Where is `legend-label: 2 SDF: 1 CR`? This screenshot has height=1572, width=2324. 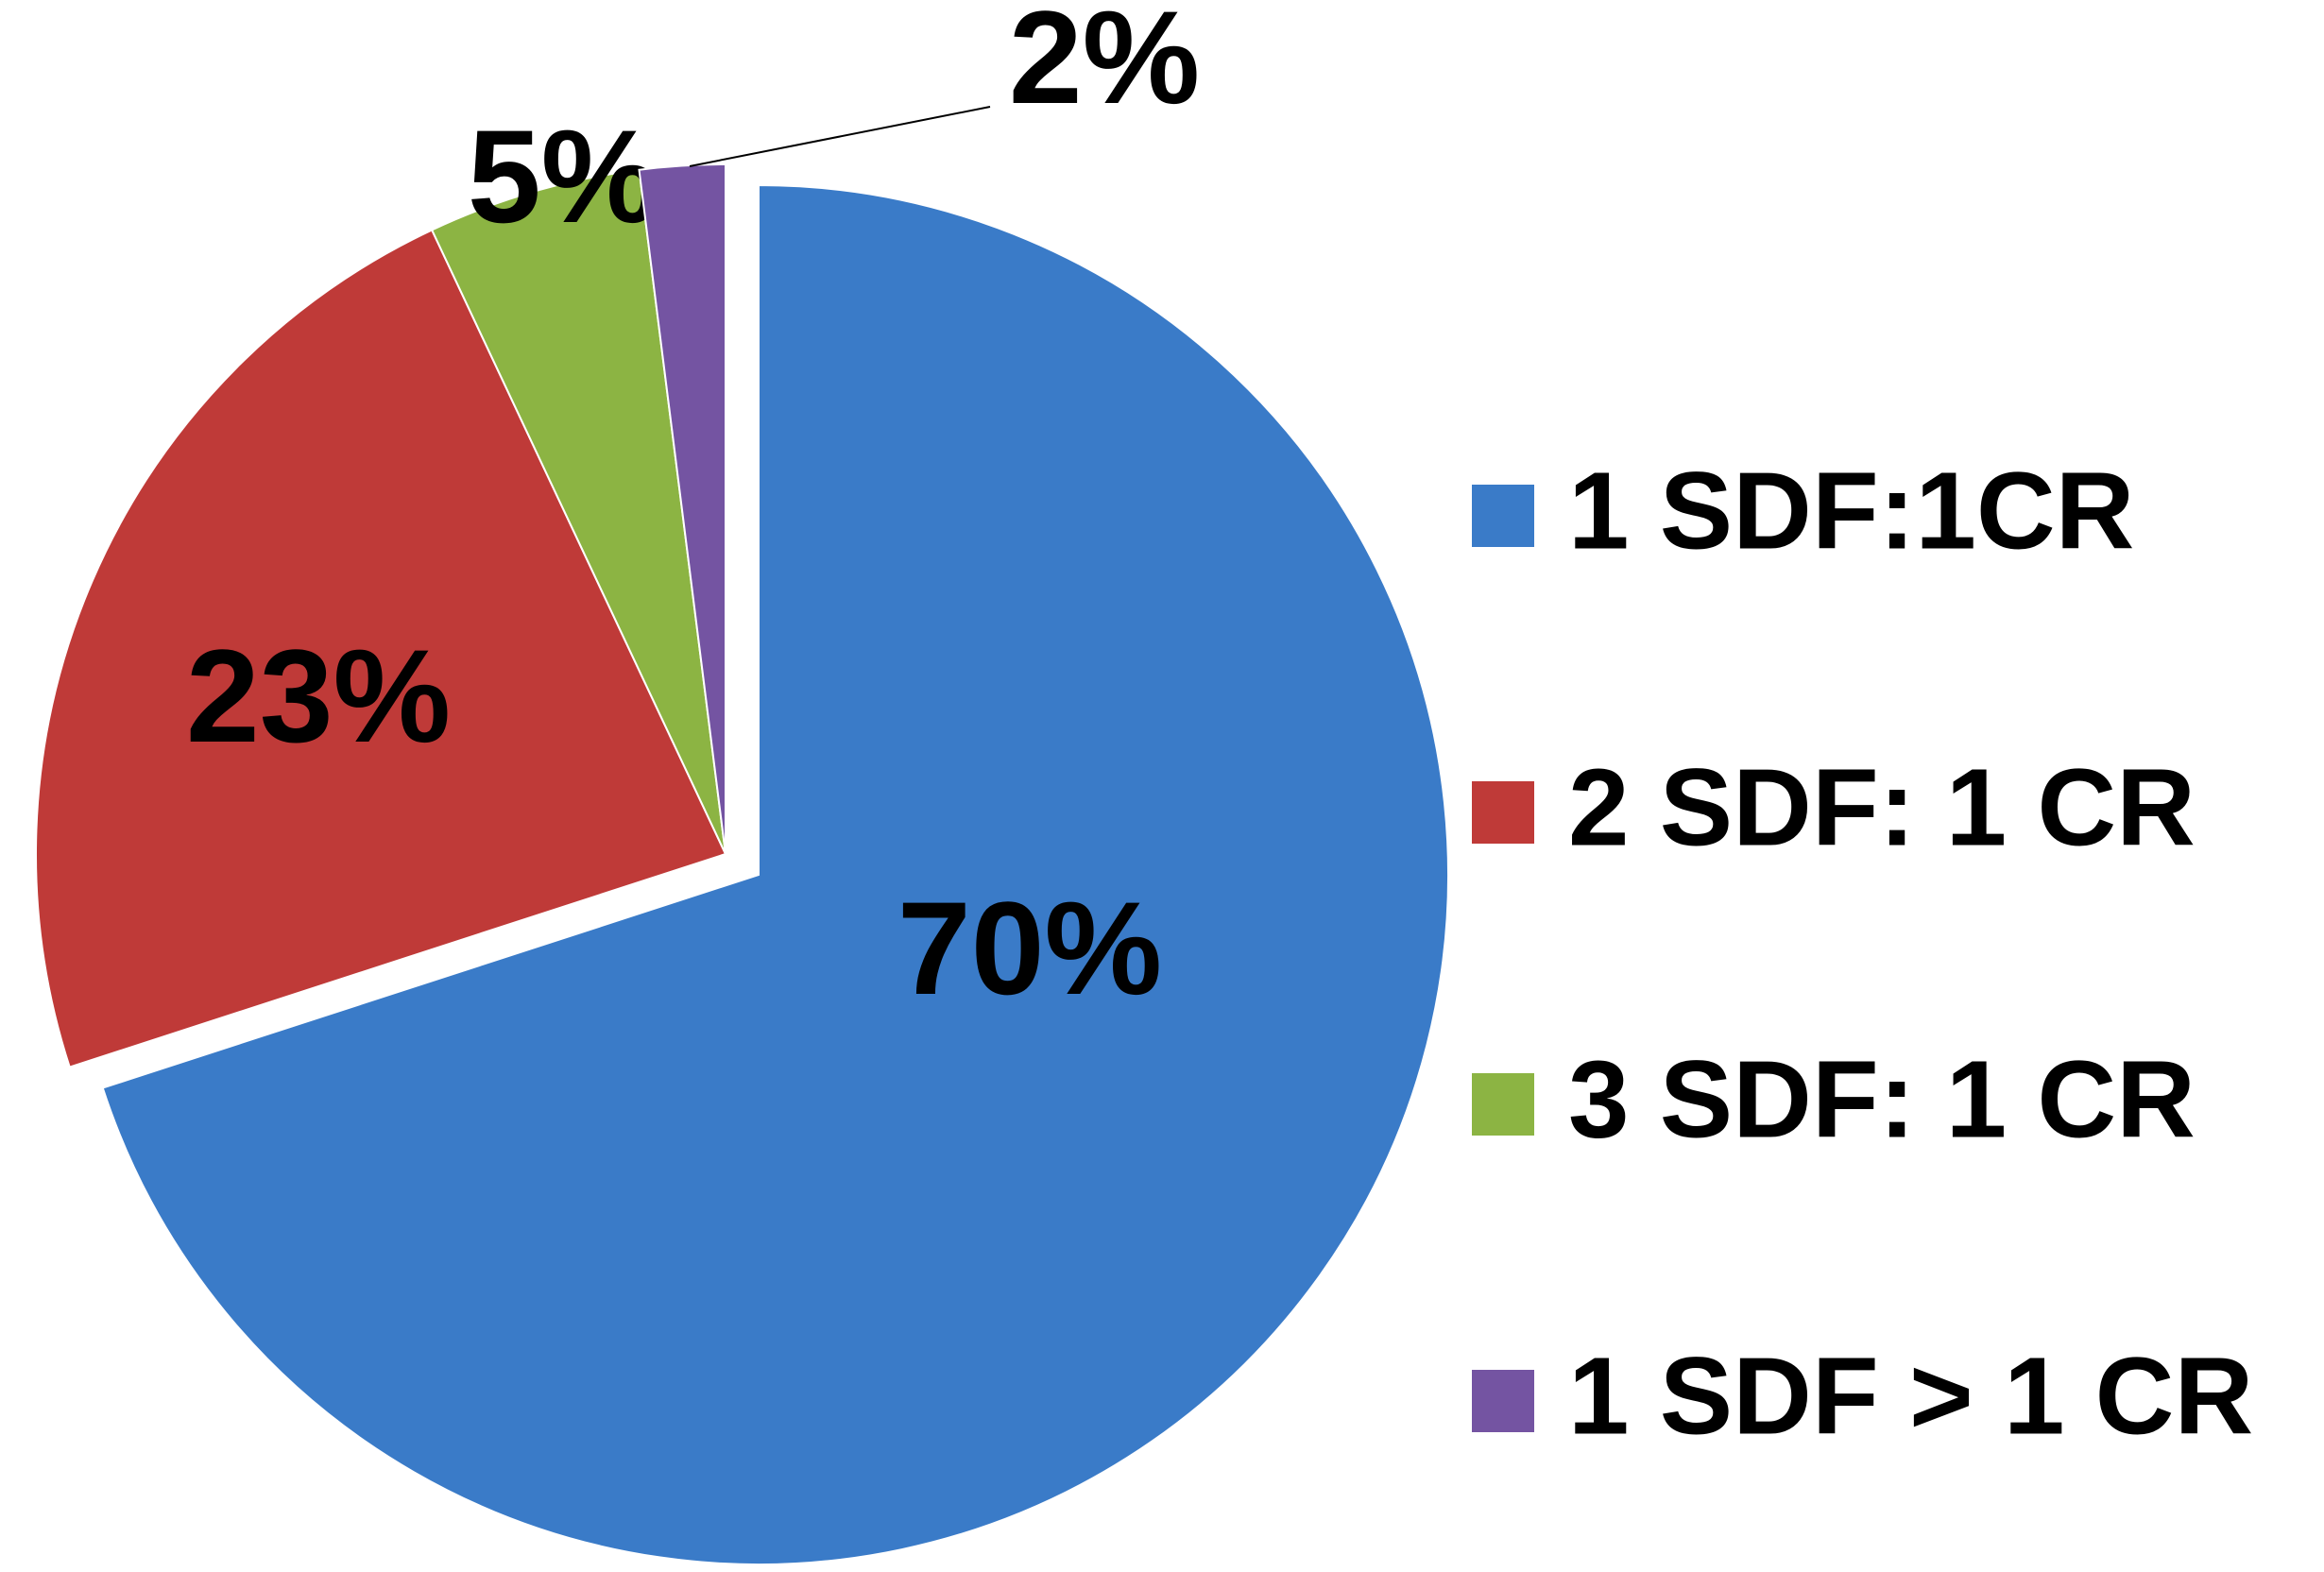 legend-label: 2 SDF: 1 CR is located at coordinates (1882, 807).